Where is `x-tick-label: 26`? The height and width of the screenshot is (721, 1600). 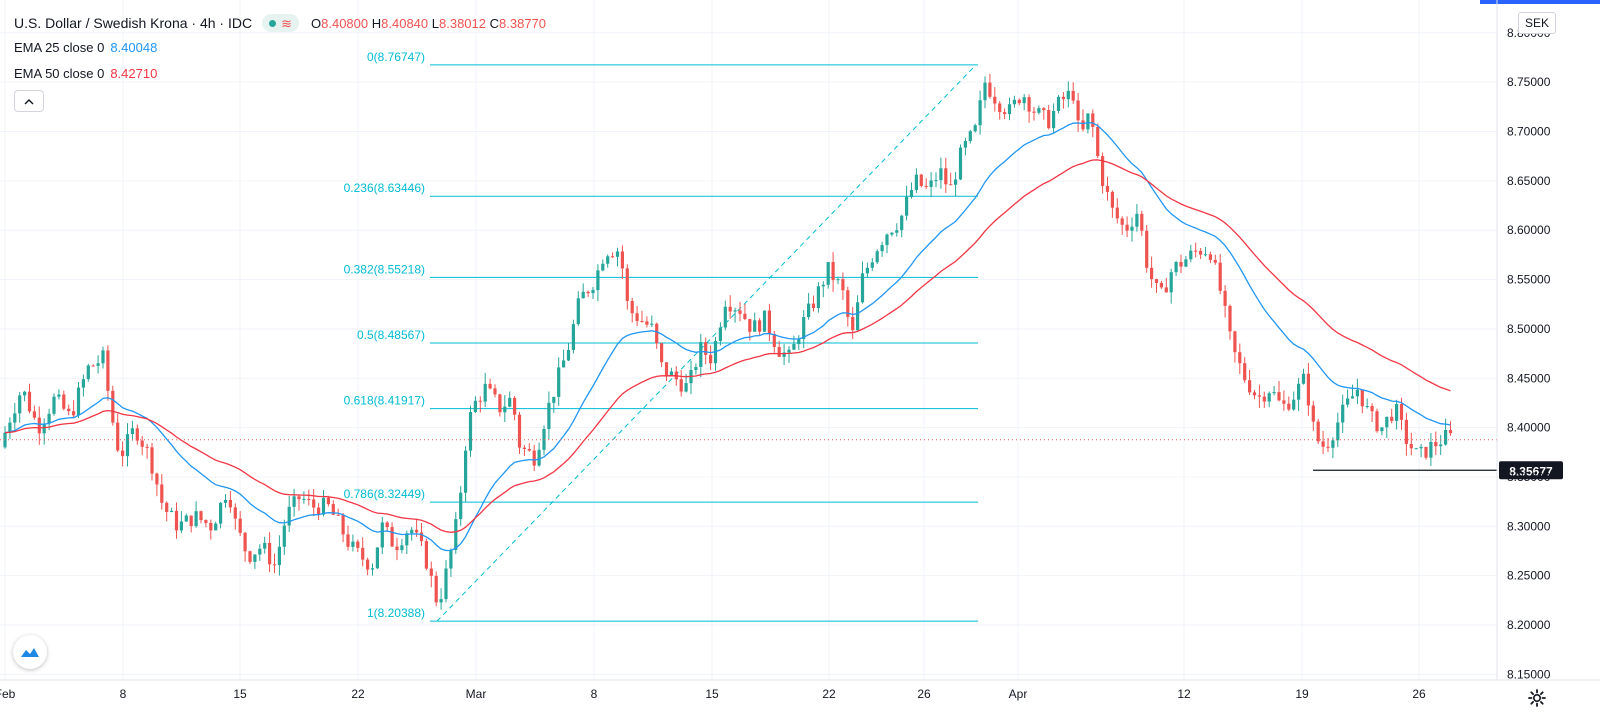 x-tick-label: 26 is located at coordinates (924, 694).